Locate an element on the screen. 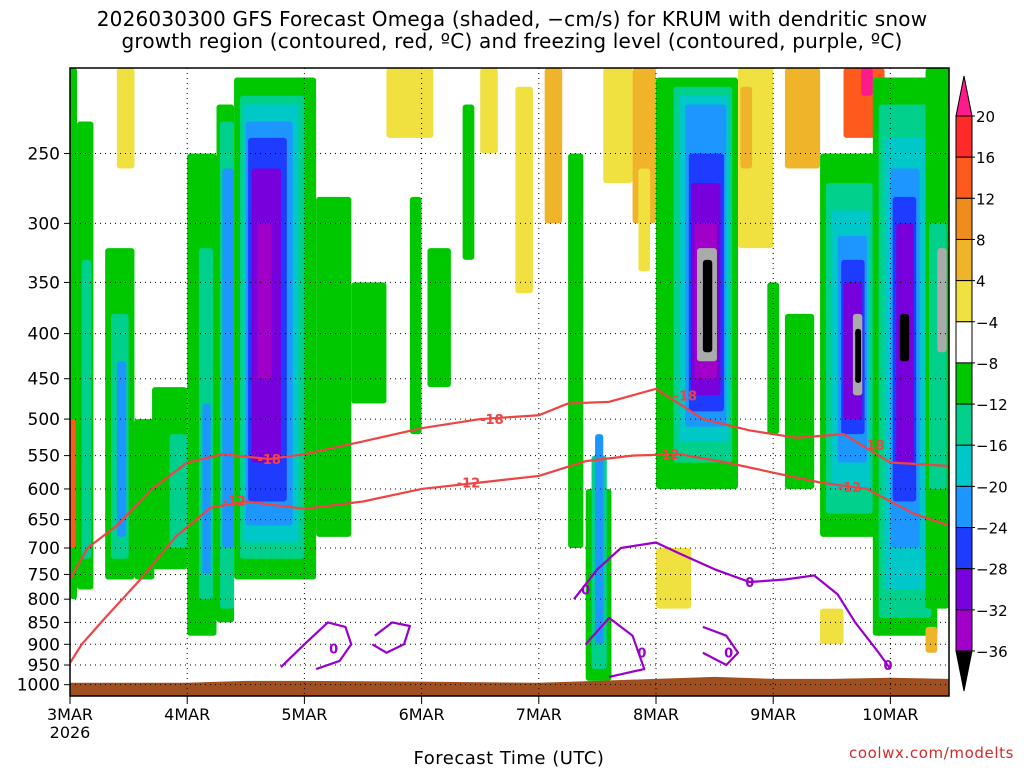  y-tick-label: 1000 is located at coordinates (38, 686).